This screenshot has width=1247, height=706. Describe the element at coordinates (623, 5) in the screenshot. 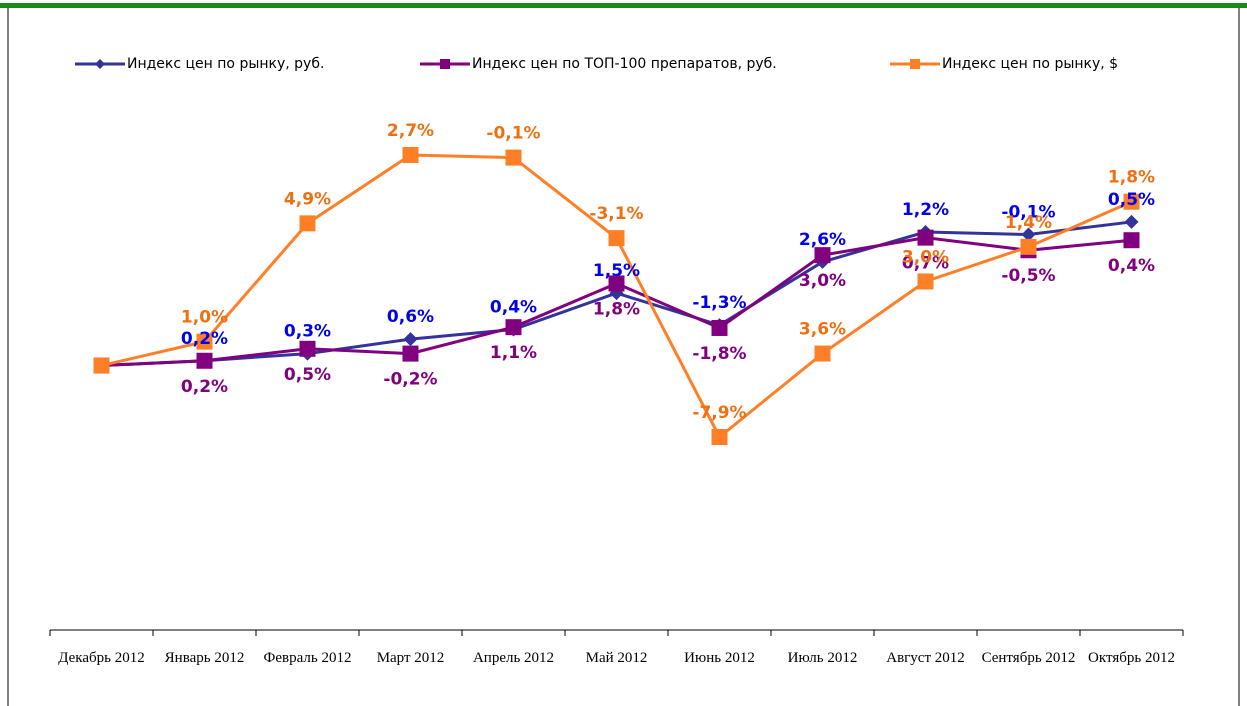

I see `top-border` at that location.